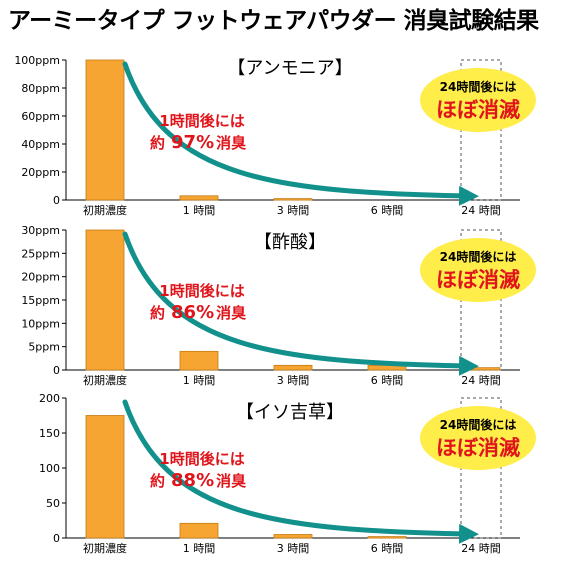  What do you see at coordinates (49, 398) in the screenshot?
I see `y-tick-label: 200` at bounding box center [49, 398].